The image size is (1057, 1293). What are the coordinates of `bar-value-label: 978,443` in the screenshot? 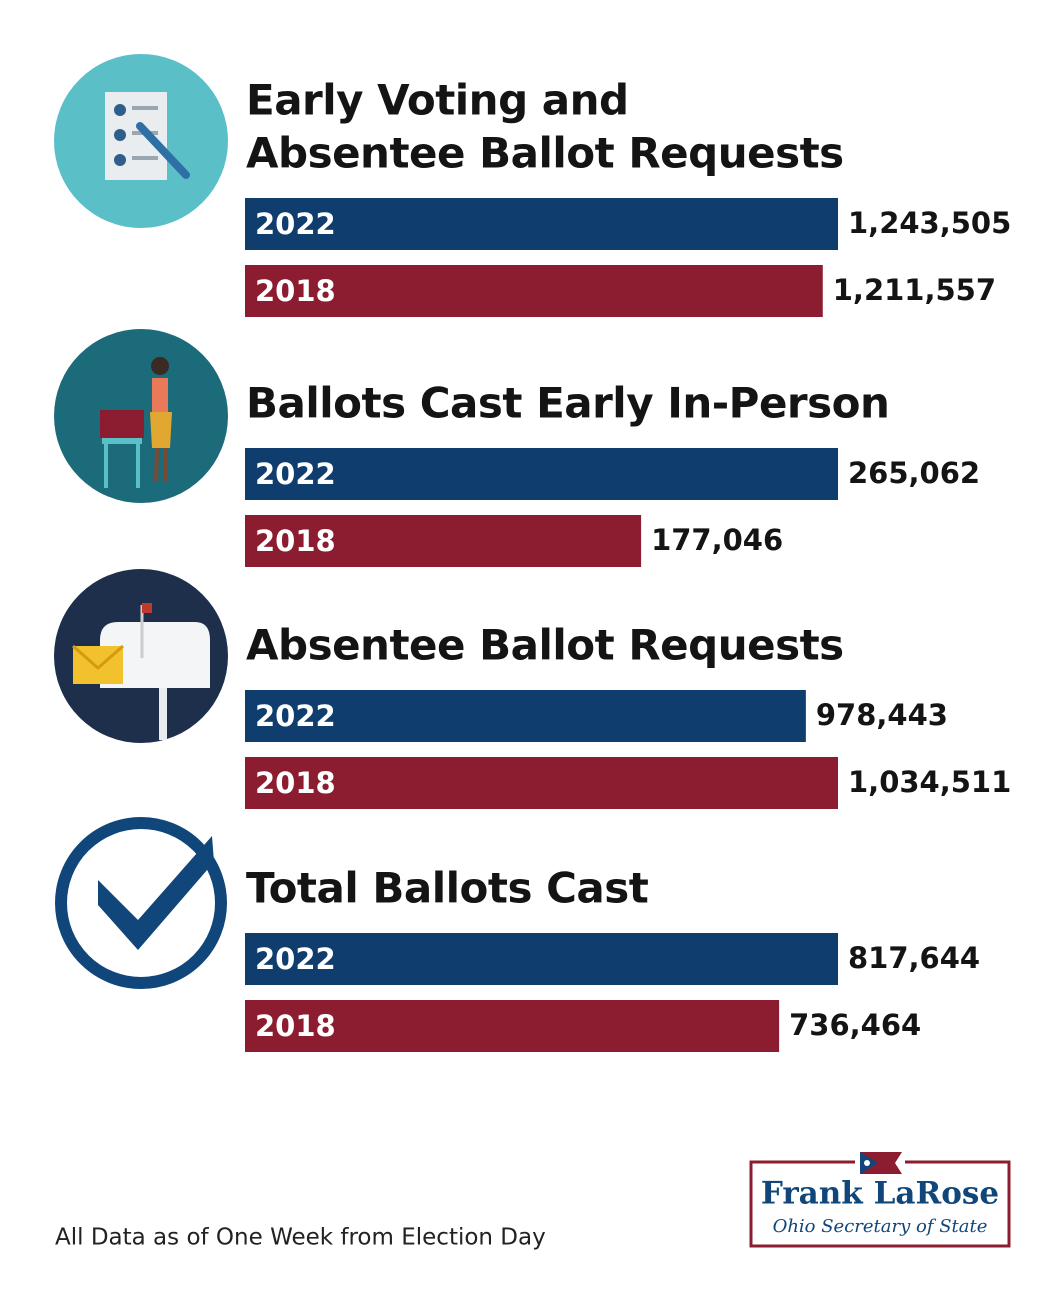 It's located at (882, 715).